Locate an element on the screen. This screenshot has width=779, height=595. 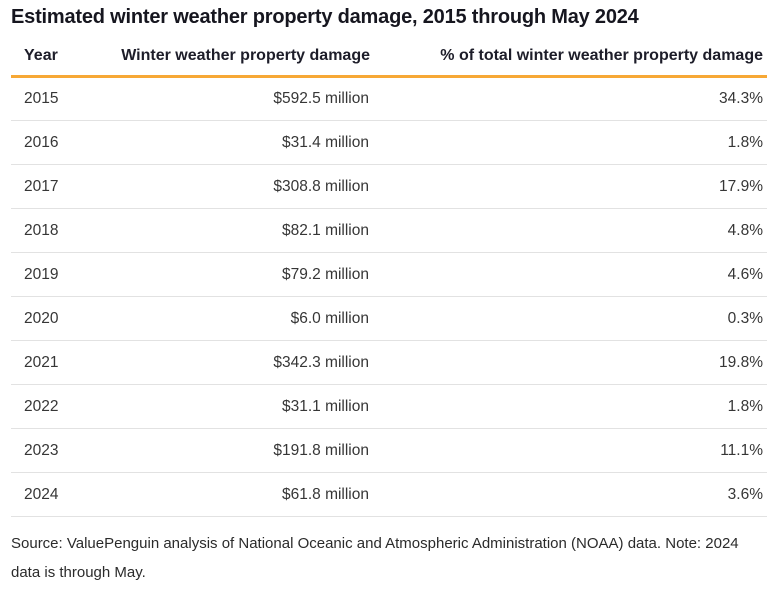
cell-year: 2019 is located at coordinates (51, 274).